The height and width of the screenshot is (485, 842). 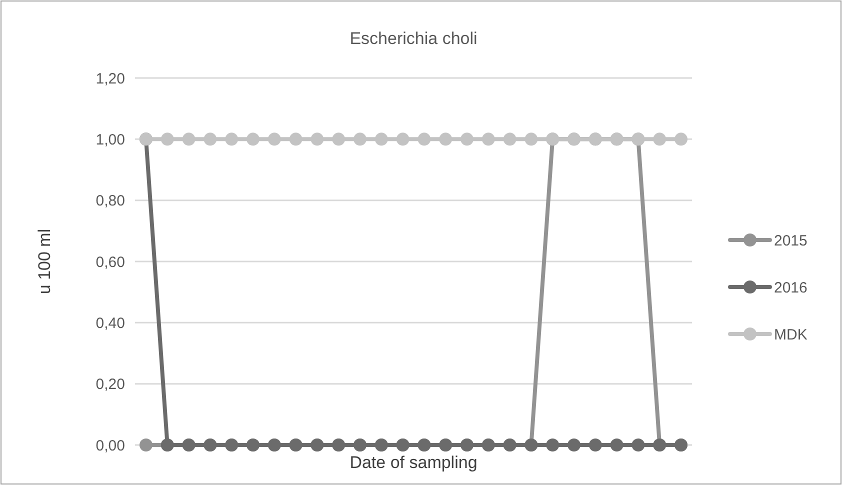 I want to click on legend-label: MDK, so click(x=791, y=335).